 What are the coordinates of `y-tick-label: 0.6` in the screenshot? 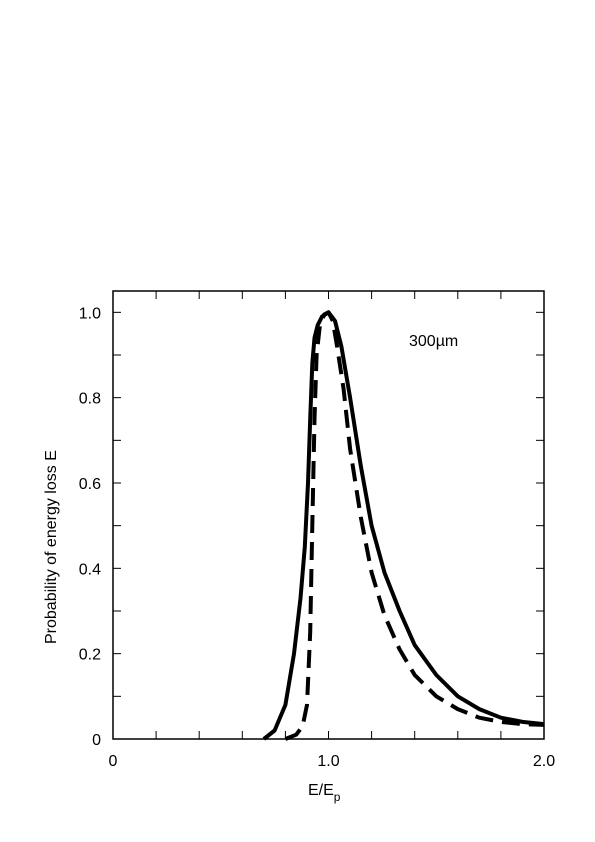 It's located at (90, 484).